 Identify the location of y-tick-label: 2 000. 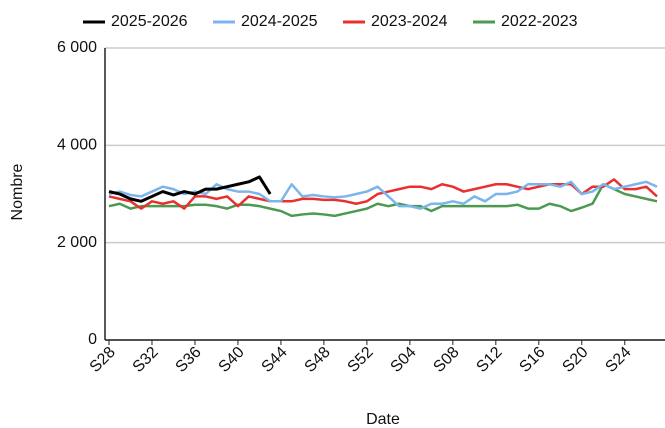
(77, 242).